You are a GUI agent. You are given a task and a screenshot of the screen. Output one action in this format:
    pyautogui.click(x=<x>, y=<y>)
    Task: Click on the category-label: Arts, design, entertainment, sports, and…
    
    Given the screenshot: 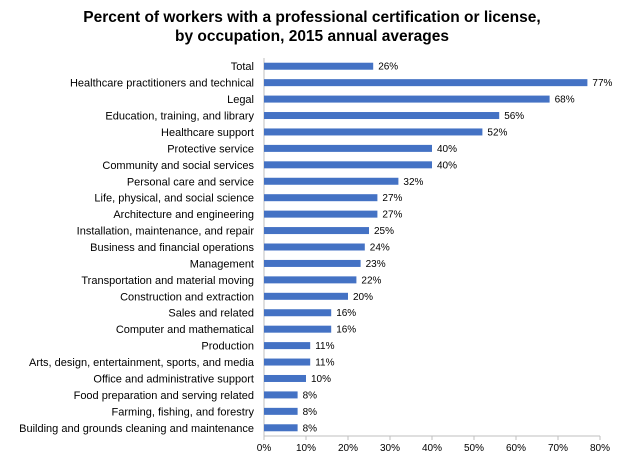 What is the action you would take?
    pyautogui.click(x=142, y=363)
    